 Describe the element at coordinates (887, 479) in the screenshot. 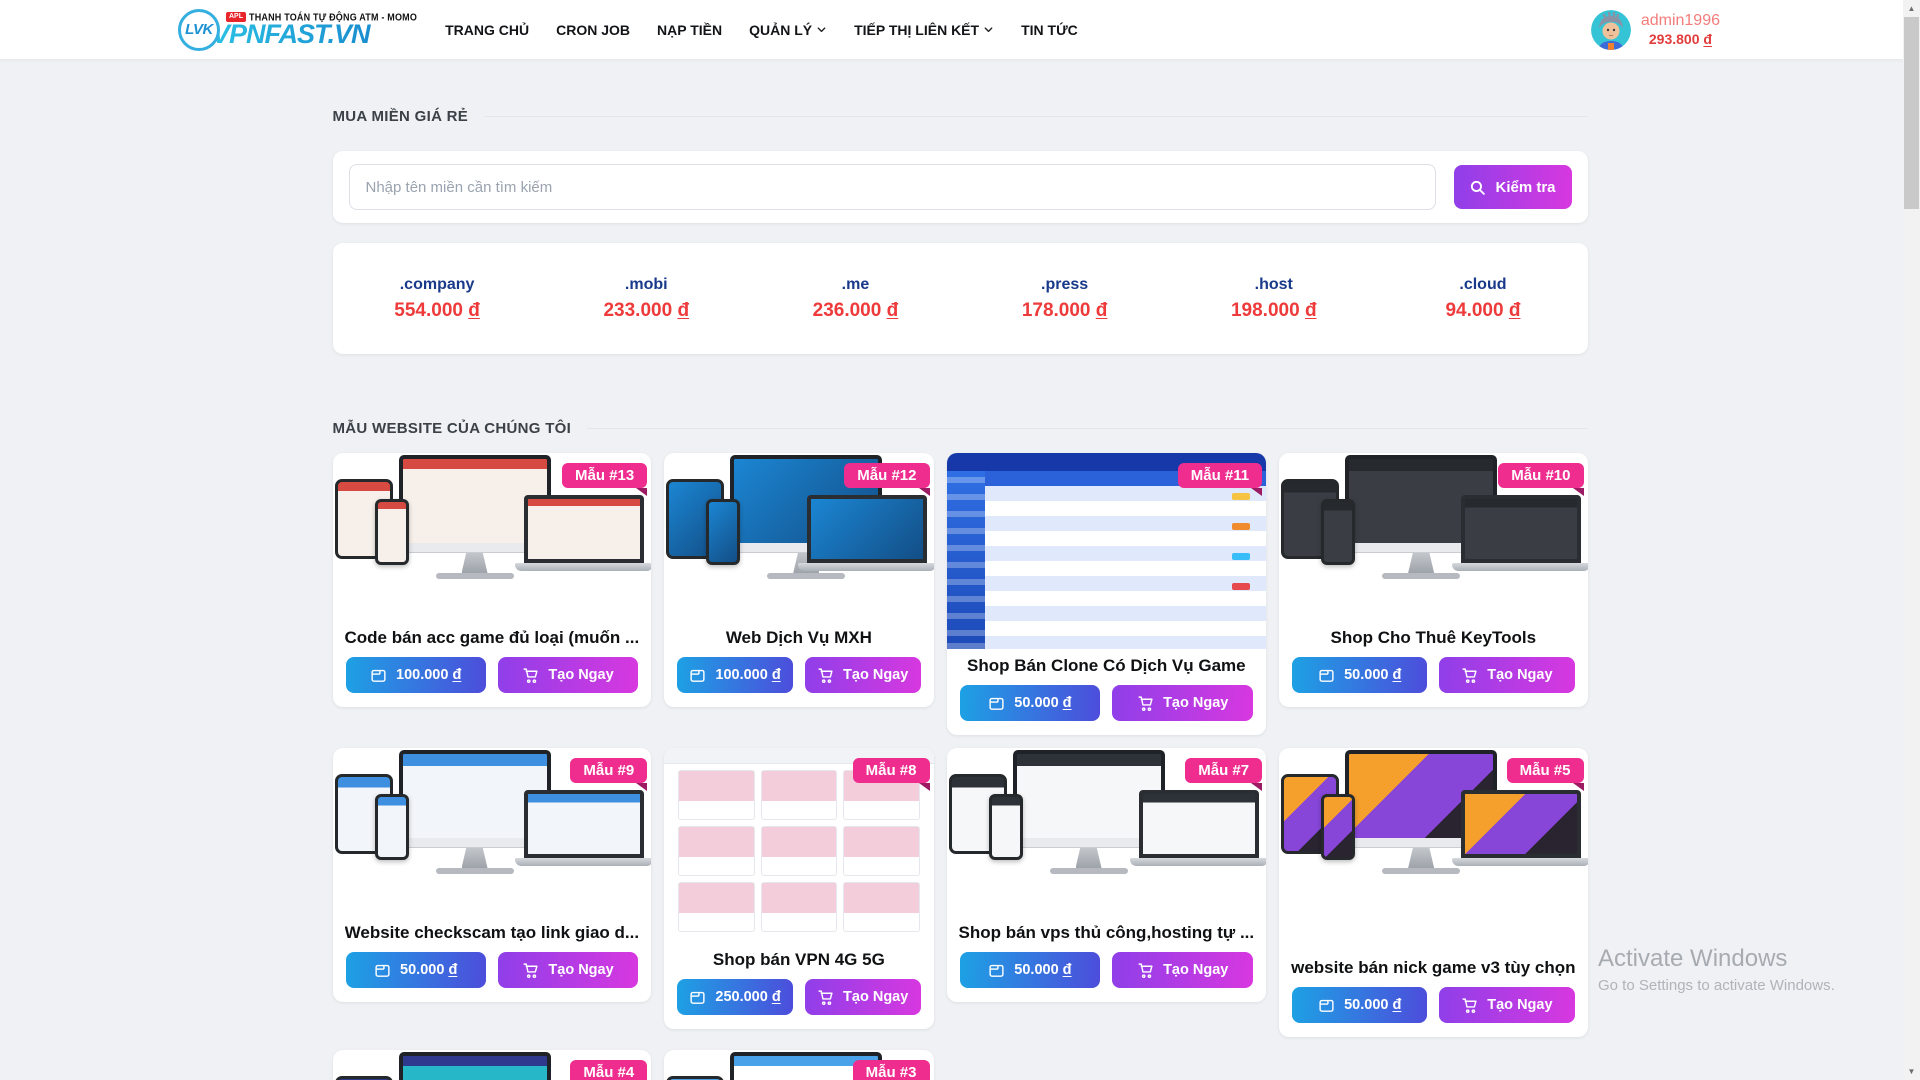

I see `template-badge: Mẫu #12` at that location.